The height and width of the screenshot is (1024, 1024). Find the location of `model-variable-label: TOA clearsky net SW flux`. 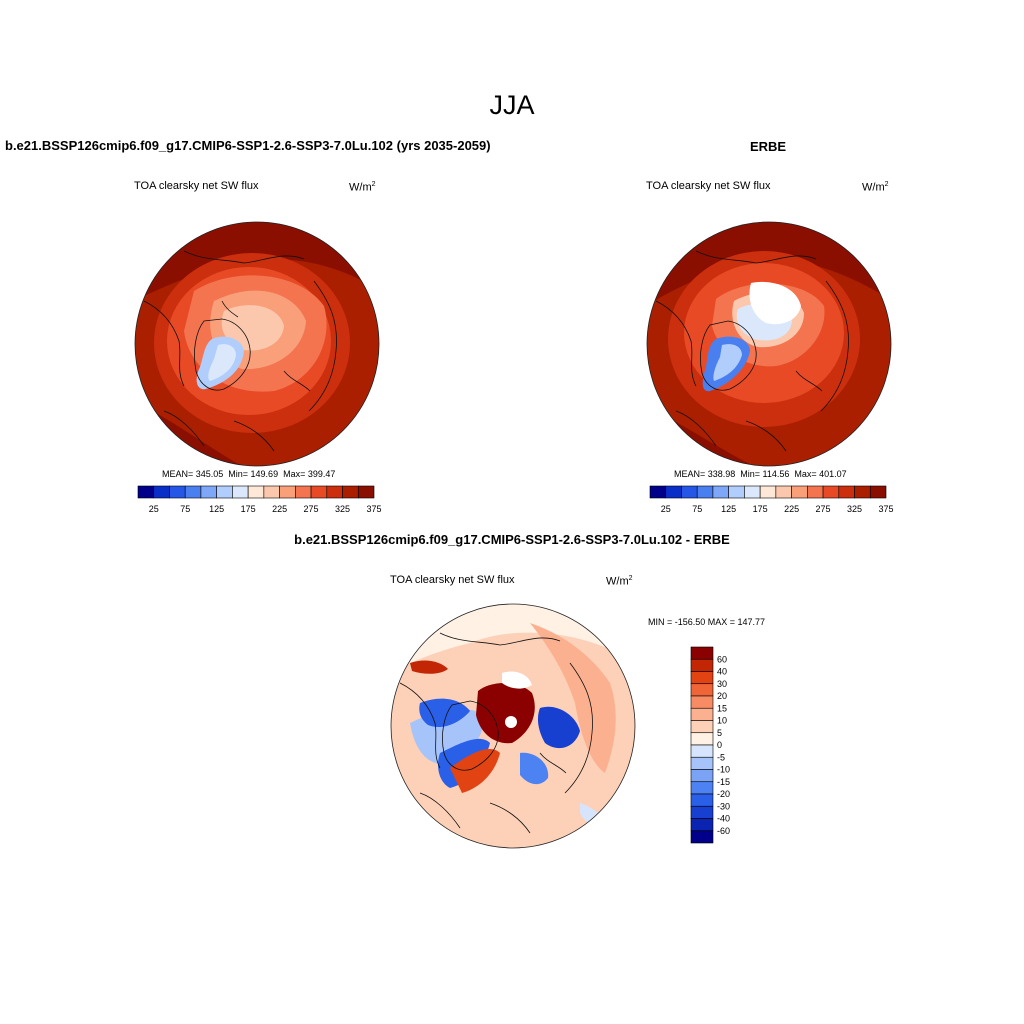

model-variable-label: TOA clearsky net SW flux is located at coordinates (196, 186).